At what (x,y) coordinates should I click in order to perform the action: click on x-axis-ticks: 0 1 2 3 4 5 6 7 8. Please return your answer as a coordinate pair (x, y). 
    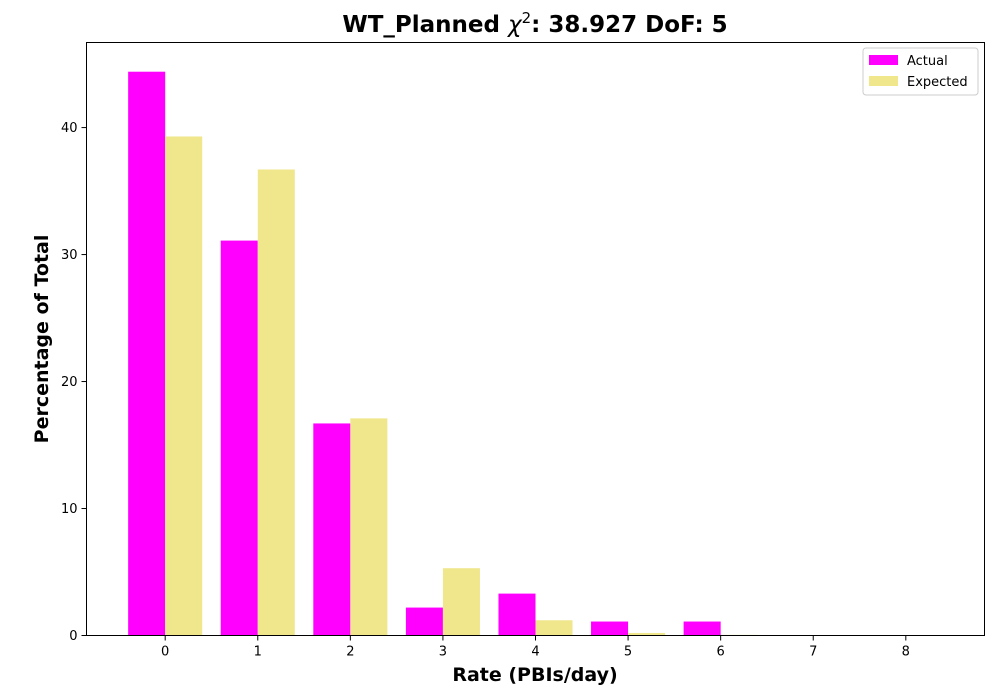
    Looking at the image, I should click on (535, 647).